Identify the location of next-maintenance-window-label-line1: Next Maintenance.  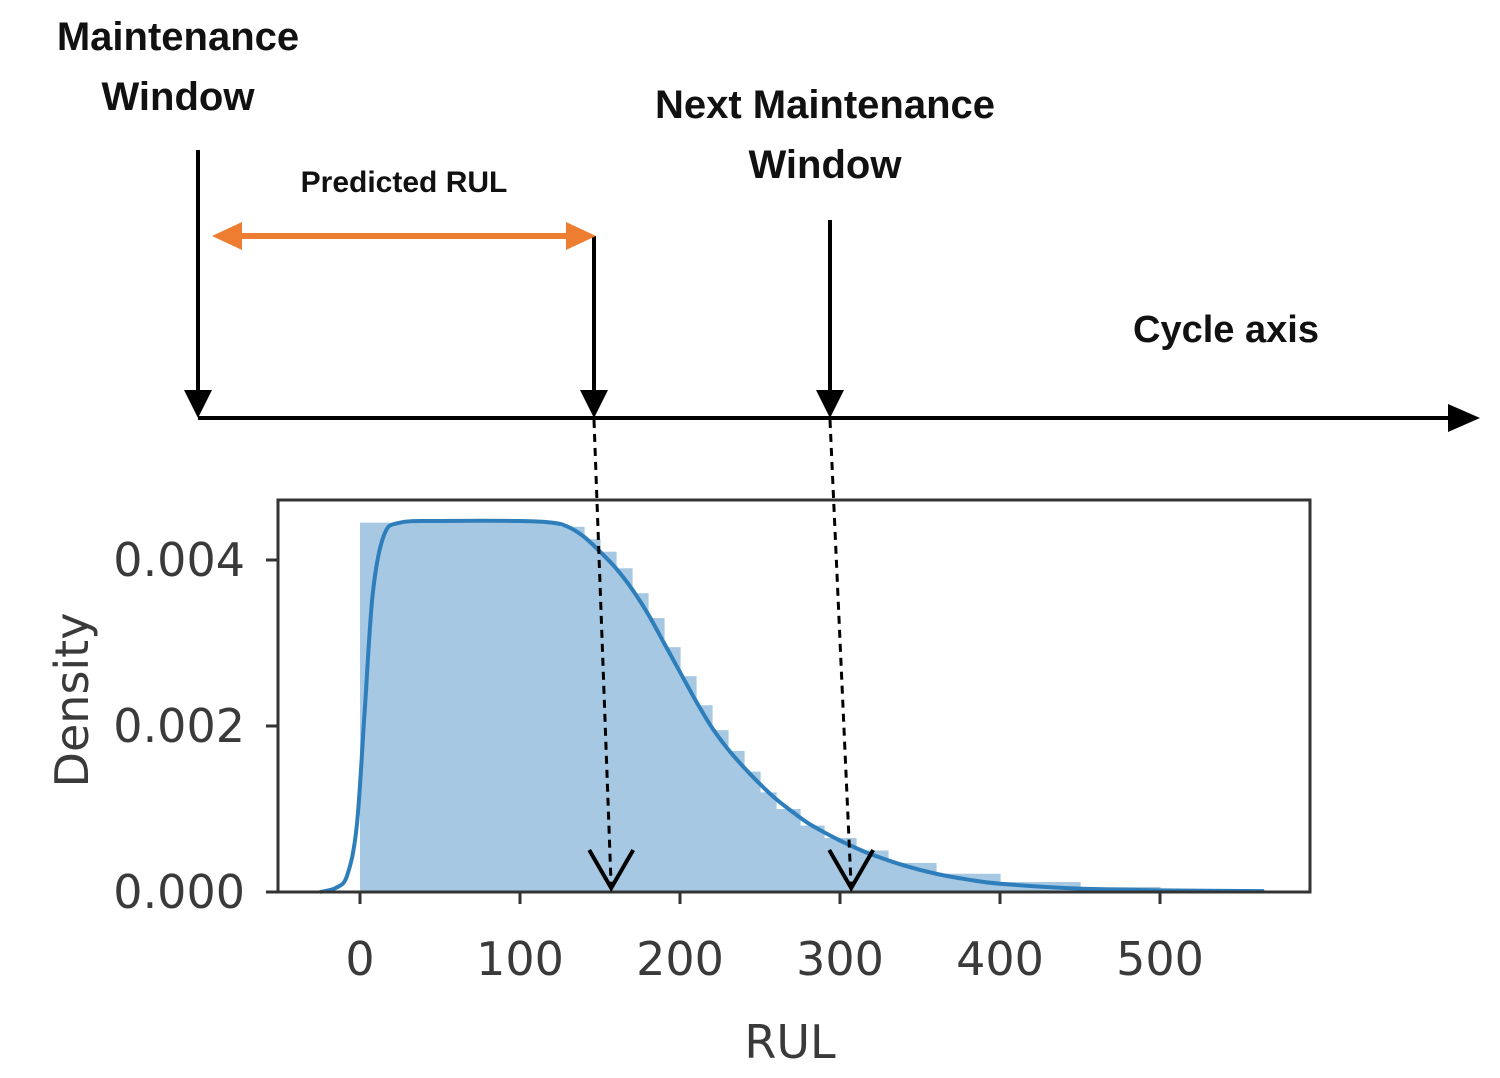
(825, 105).